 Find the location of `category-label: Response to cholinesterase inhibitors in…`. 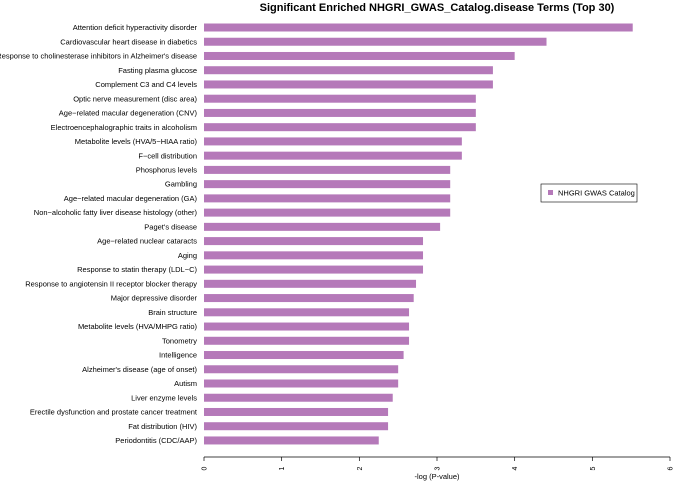

category-label: Response to cholinesterase inhibitors in… is located at coordinates (98, 56).